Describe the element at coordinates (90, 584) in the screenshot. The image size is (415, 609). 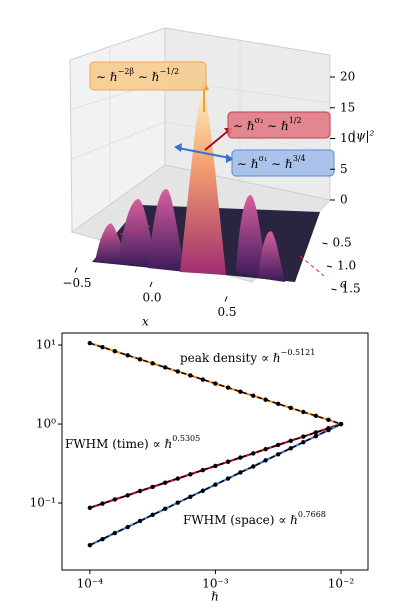
I see `x-tick-label: 10⁻⁴` at that location.